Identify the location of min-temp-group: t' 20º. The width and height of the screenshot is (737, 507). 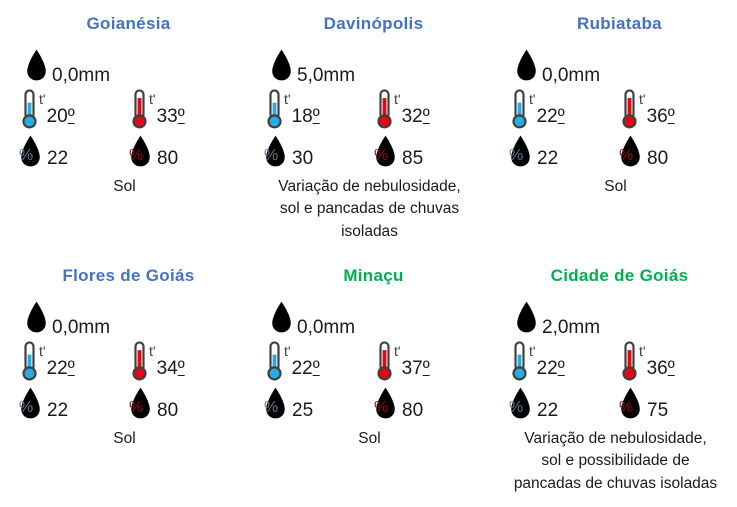
(73, 109).